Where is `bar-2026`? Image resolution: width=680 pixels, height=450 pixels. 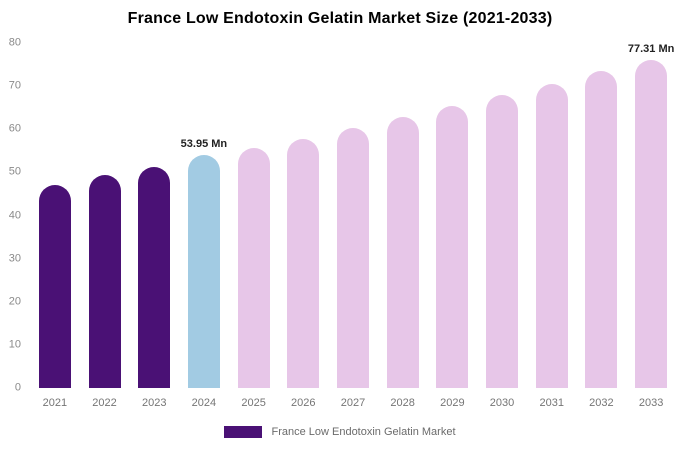
bar-2026 is located at coordinates (303, 263).